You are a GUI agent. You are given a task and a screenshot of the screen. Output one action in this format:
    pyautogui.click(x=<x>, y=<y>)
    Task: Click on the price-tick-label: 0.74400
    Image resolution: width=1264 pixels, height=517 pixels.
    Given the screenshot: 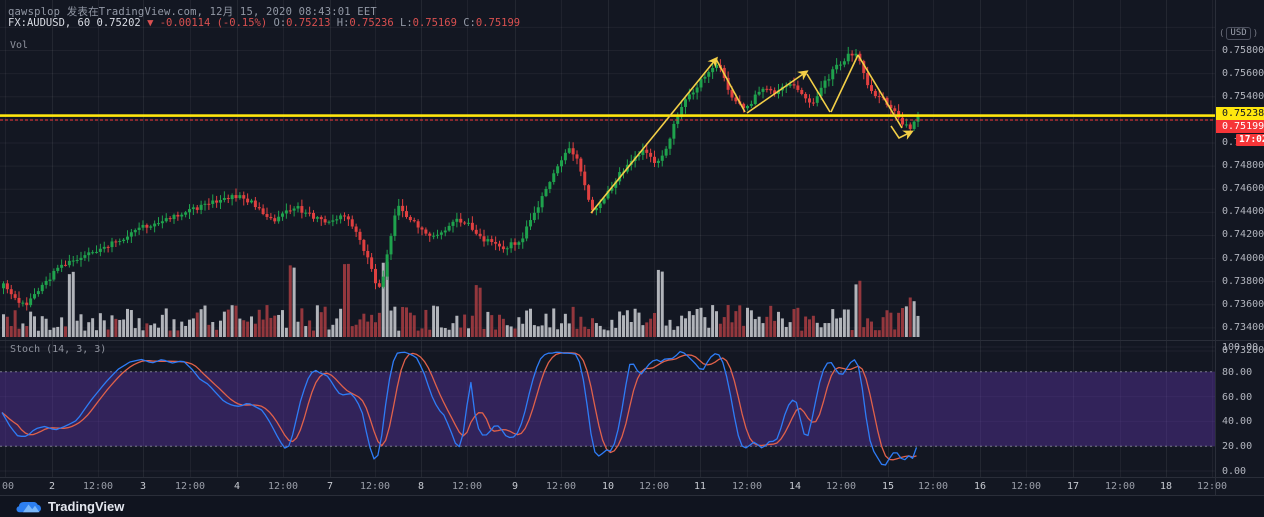 What is the action you would take?
    pyautogui.click(x=1243, y=212)
    